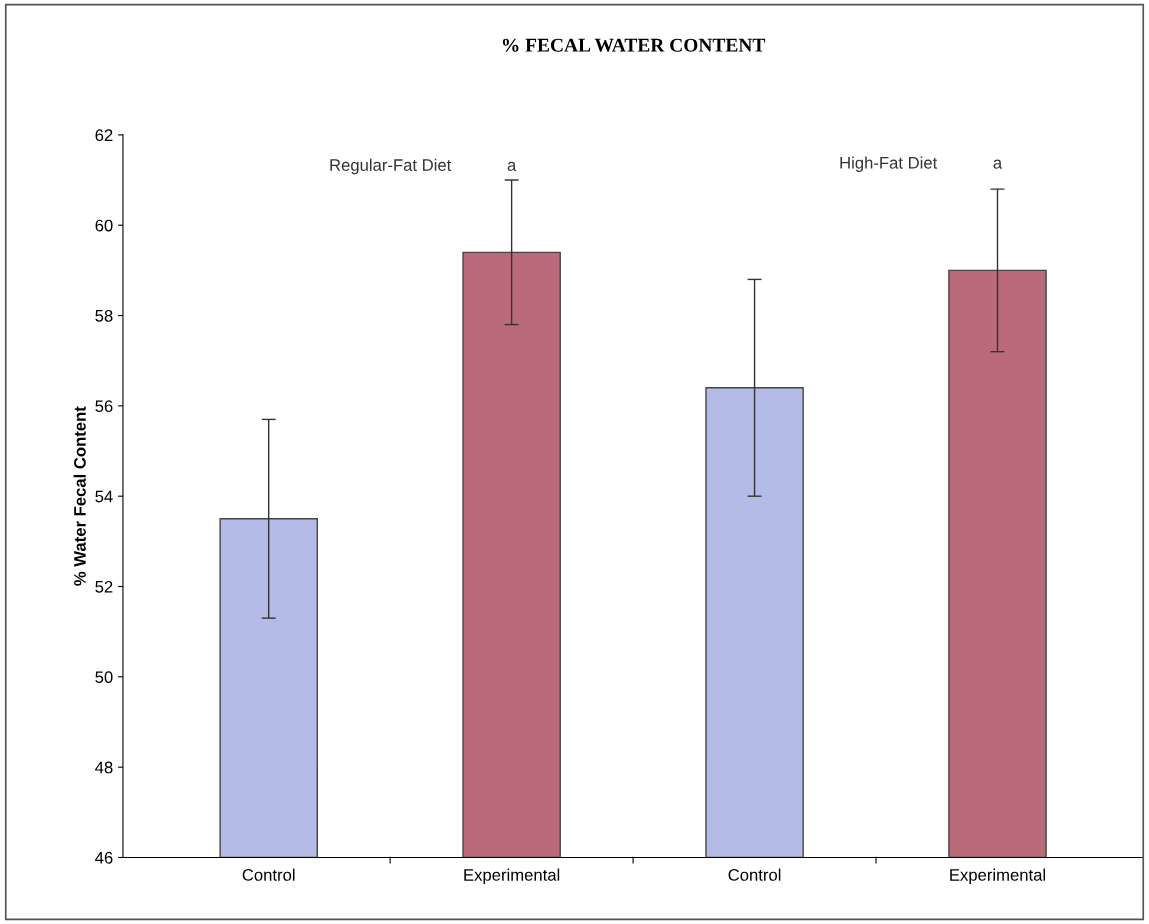 The height and width of the screenshot is (924, 1149). Describe the element at coordinates (104, 406) in the screenshot. I see `y-tick-label: 56` at that location.